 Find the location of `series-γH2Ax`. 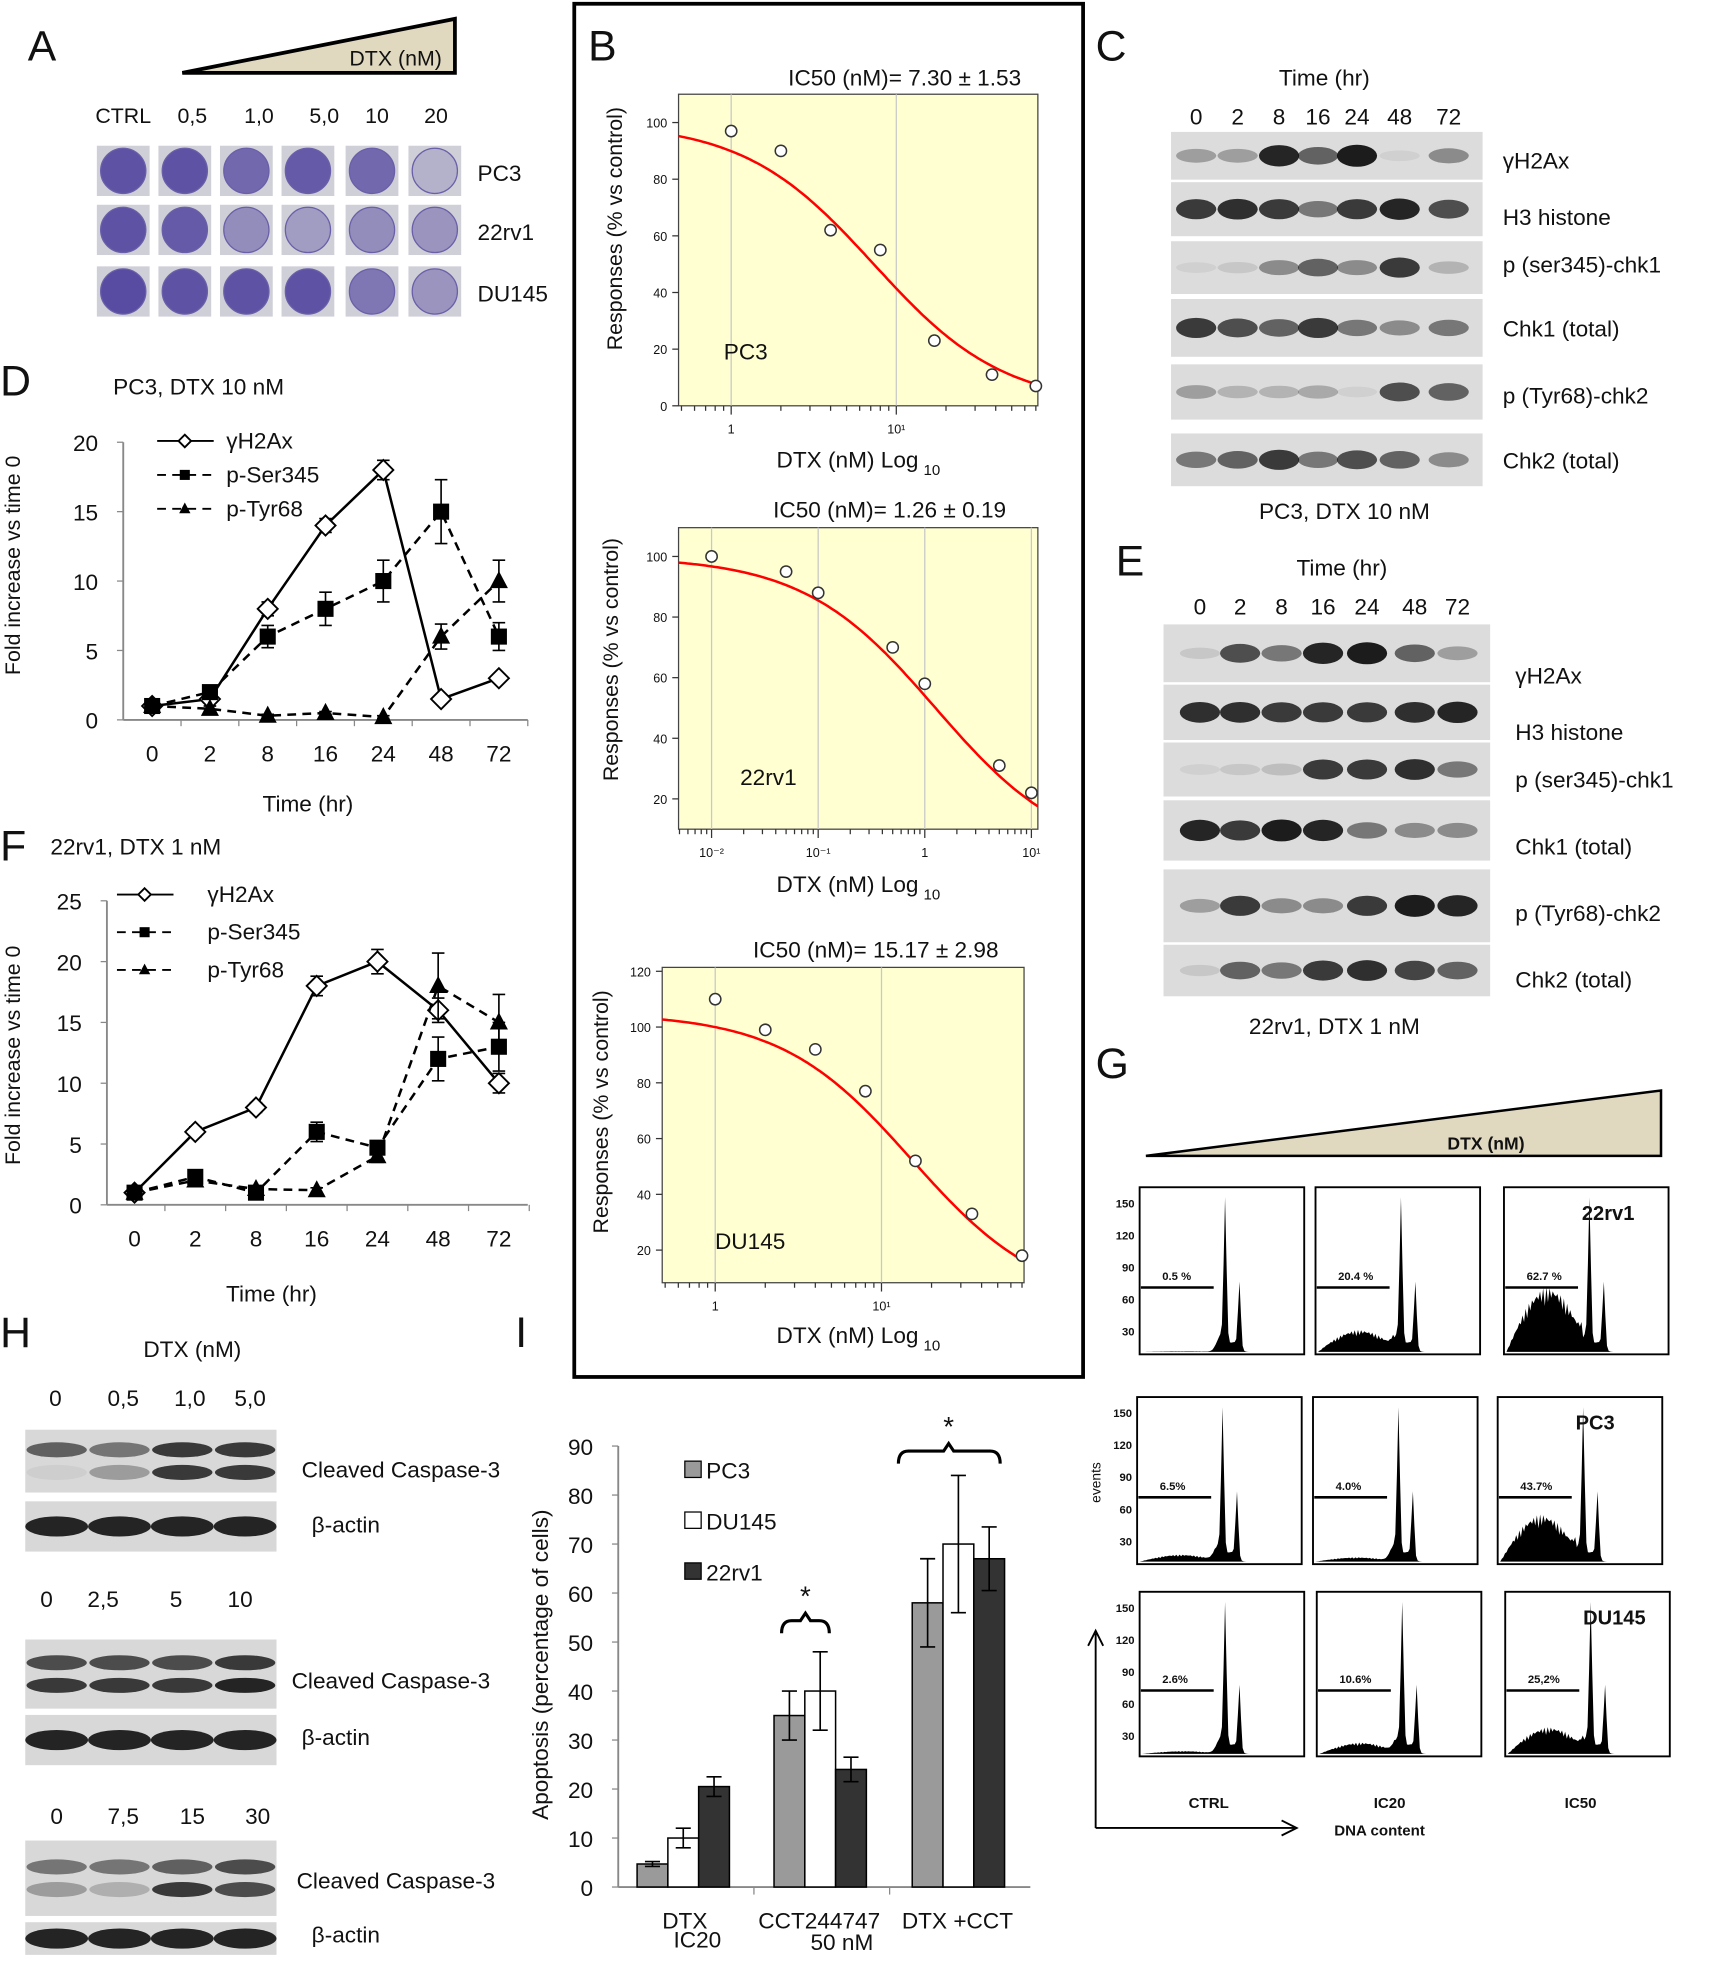

series-γH2Ax is located at coordinates (325, 588).